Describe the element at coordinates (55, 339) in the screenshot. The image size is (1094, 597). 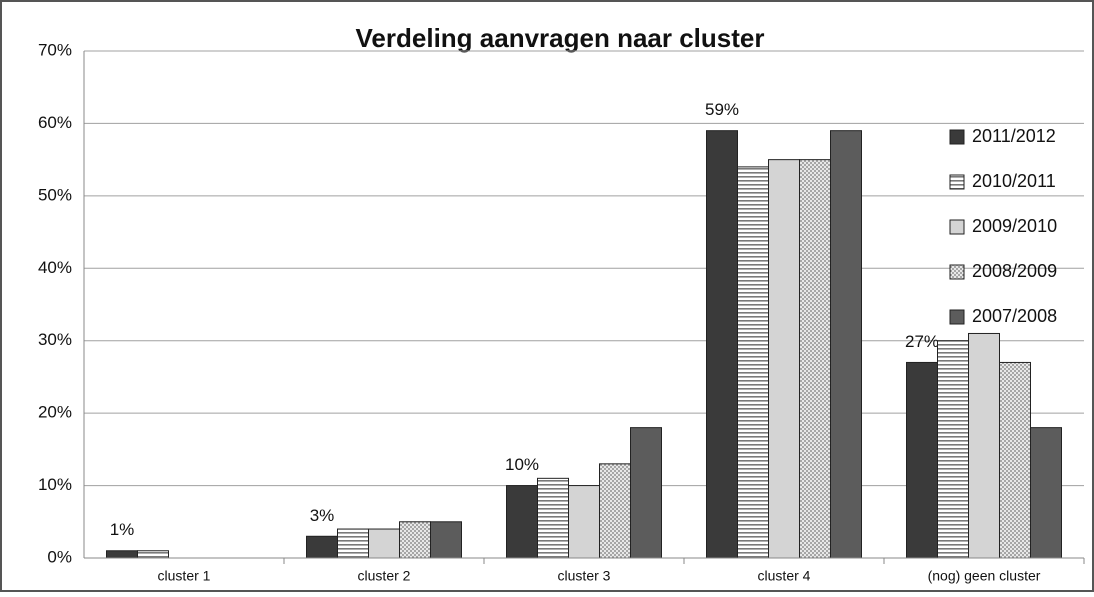
I see `y-tick-label: 30%` at that location.